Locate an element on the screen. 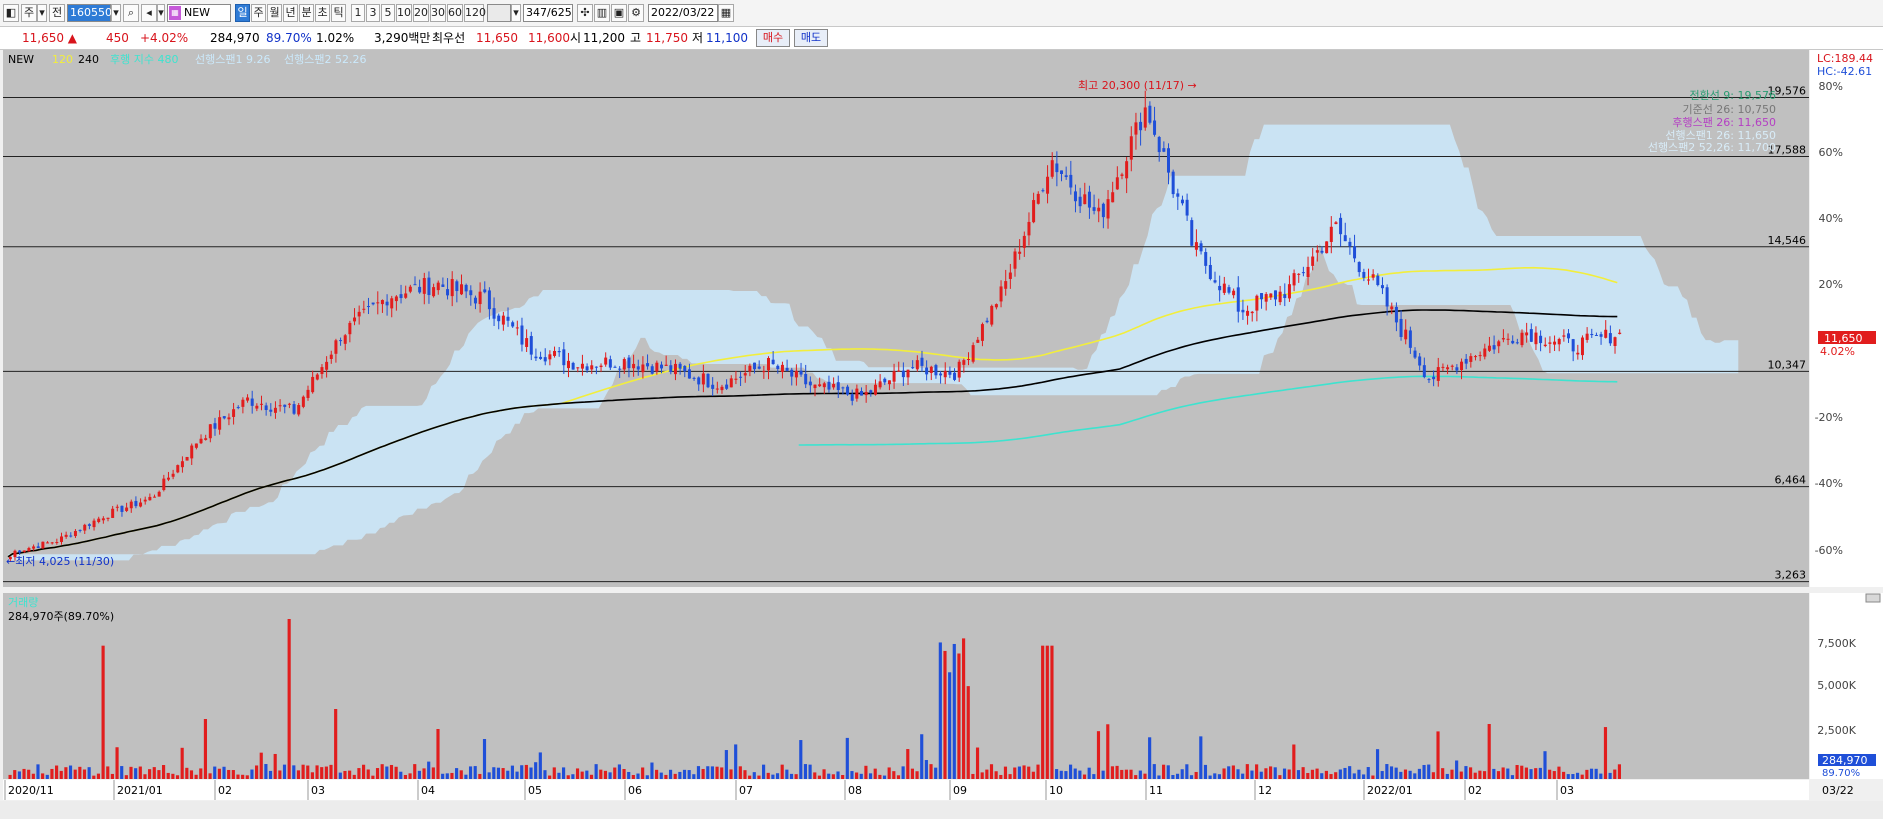 The height and width of the screenshot is (819, 1883). market-button: 전 is located at coordinates (57, 13).